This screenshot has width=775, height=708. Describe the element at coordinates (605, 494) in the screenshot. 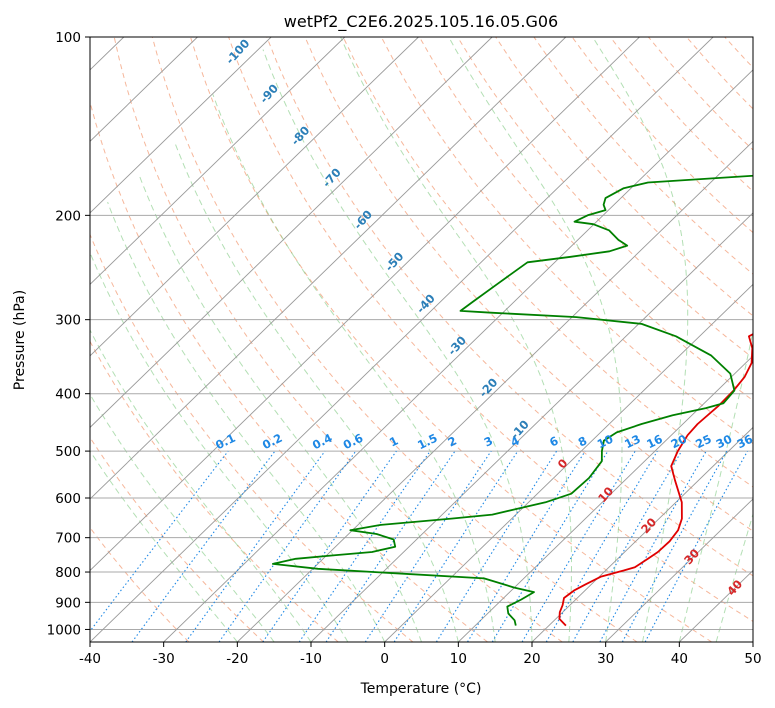

I see `moist-adiabat-label: 10` at that location.